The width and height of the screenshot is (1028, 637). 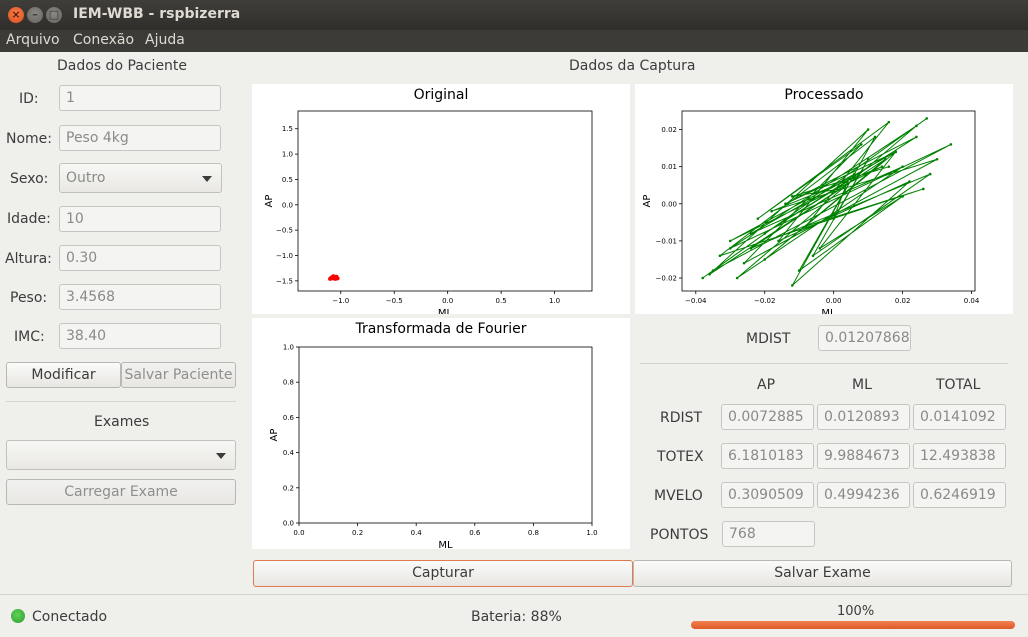 I want to click on title-bar: × – □ IEM-WBB - rspbizerra, so click(x=514, y=15).